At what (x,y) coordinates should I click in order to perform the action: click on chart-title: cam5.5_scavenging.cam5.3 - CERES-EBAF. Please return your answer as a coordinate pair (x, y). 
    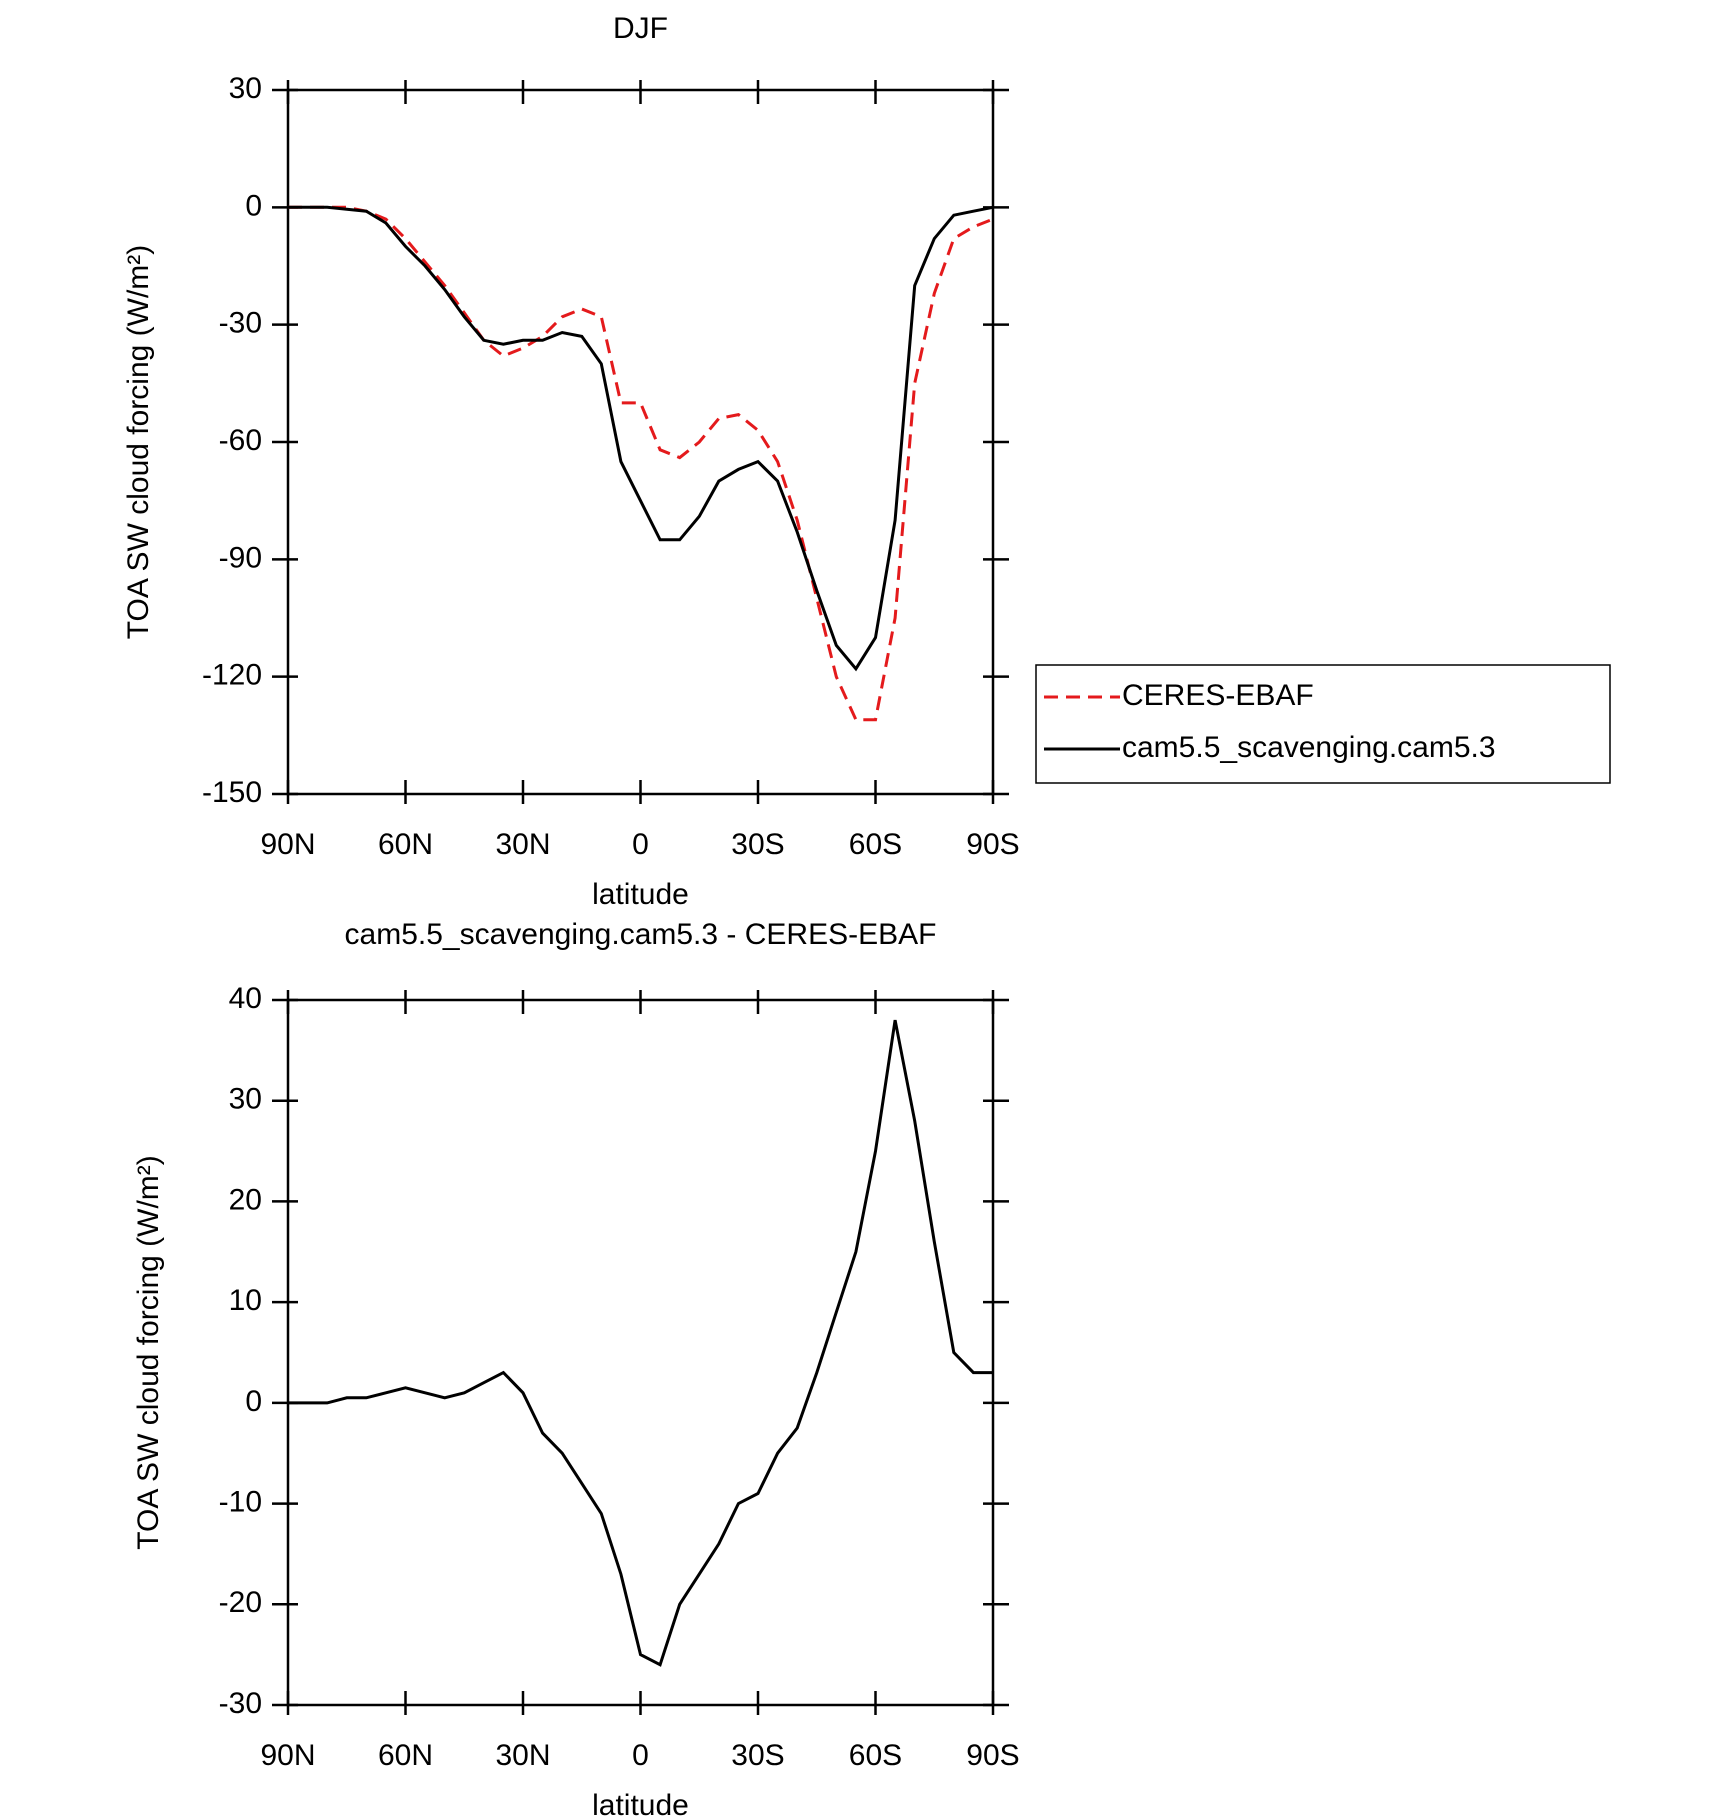
    Looking at the image, I should click on (641, 934).